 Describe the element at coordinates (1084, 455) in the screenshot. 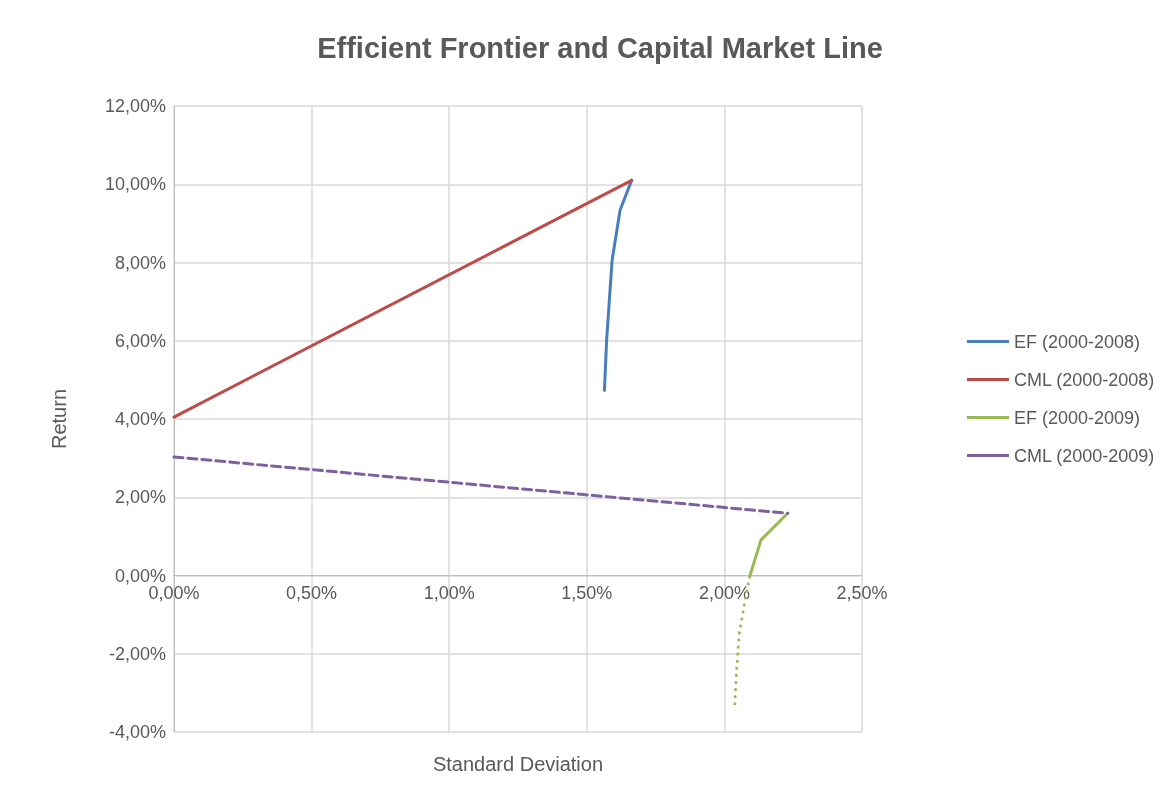

I see `legend-label: CML (2000-2009)` at that location.